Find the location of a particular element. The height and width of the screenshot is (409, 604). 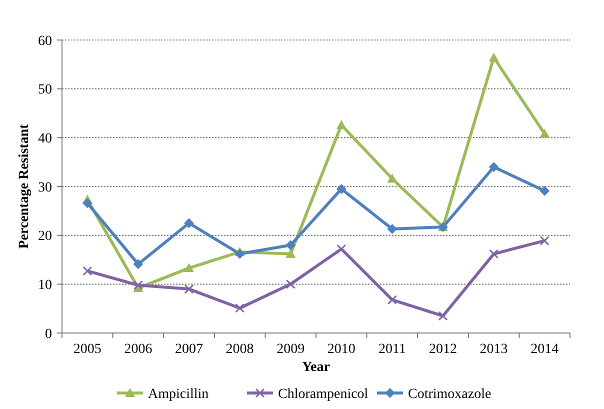

x-tick-label: 2011 is located at coordinates (392, 349).